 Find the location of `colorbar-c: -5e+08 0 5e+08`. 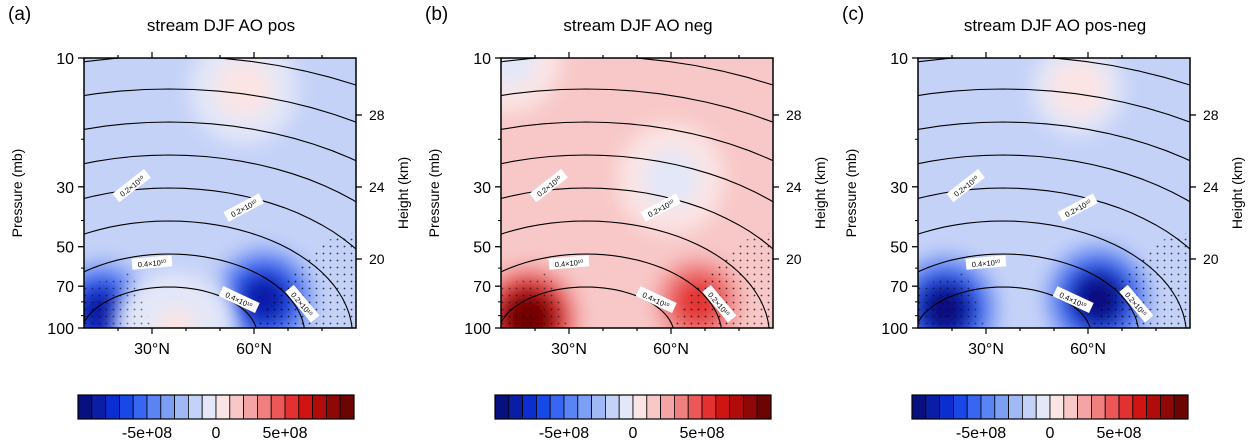

colorbar-c: -5e+08 0 5e+08 is located at coordinates (1050, 418).